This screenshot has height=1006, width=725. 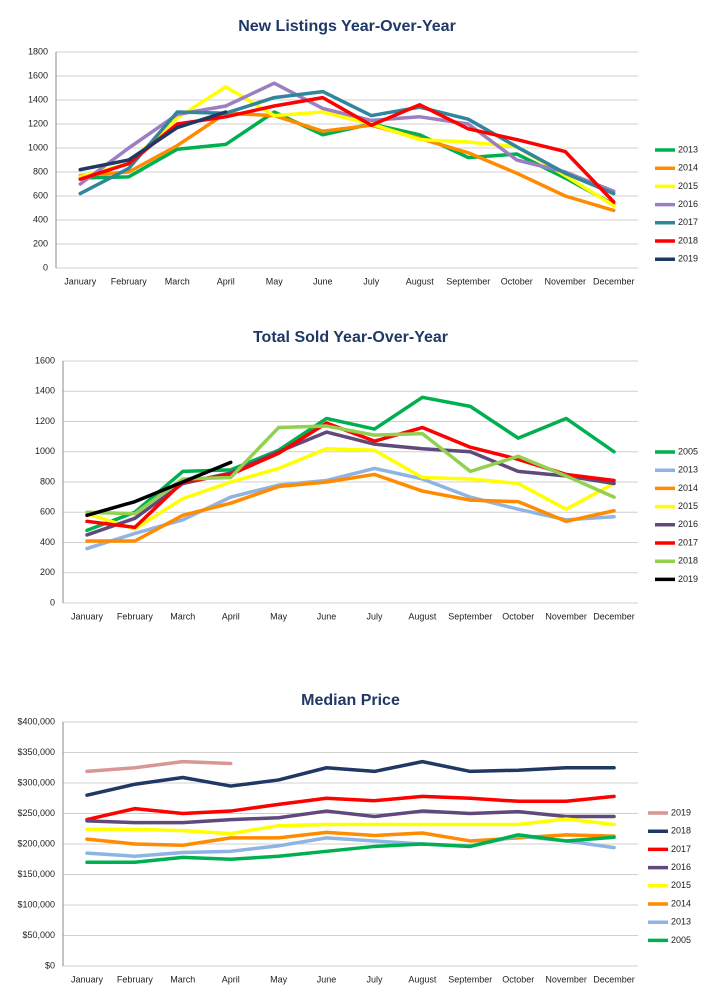 I want to click on y-tick-label: $300,000, so click(x=36, y=782).